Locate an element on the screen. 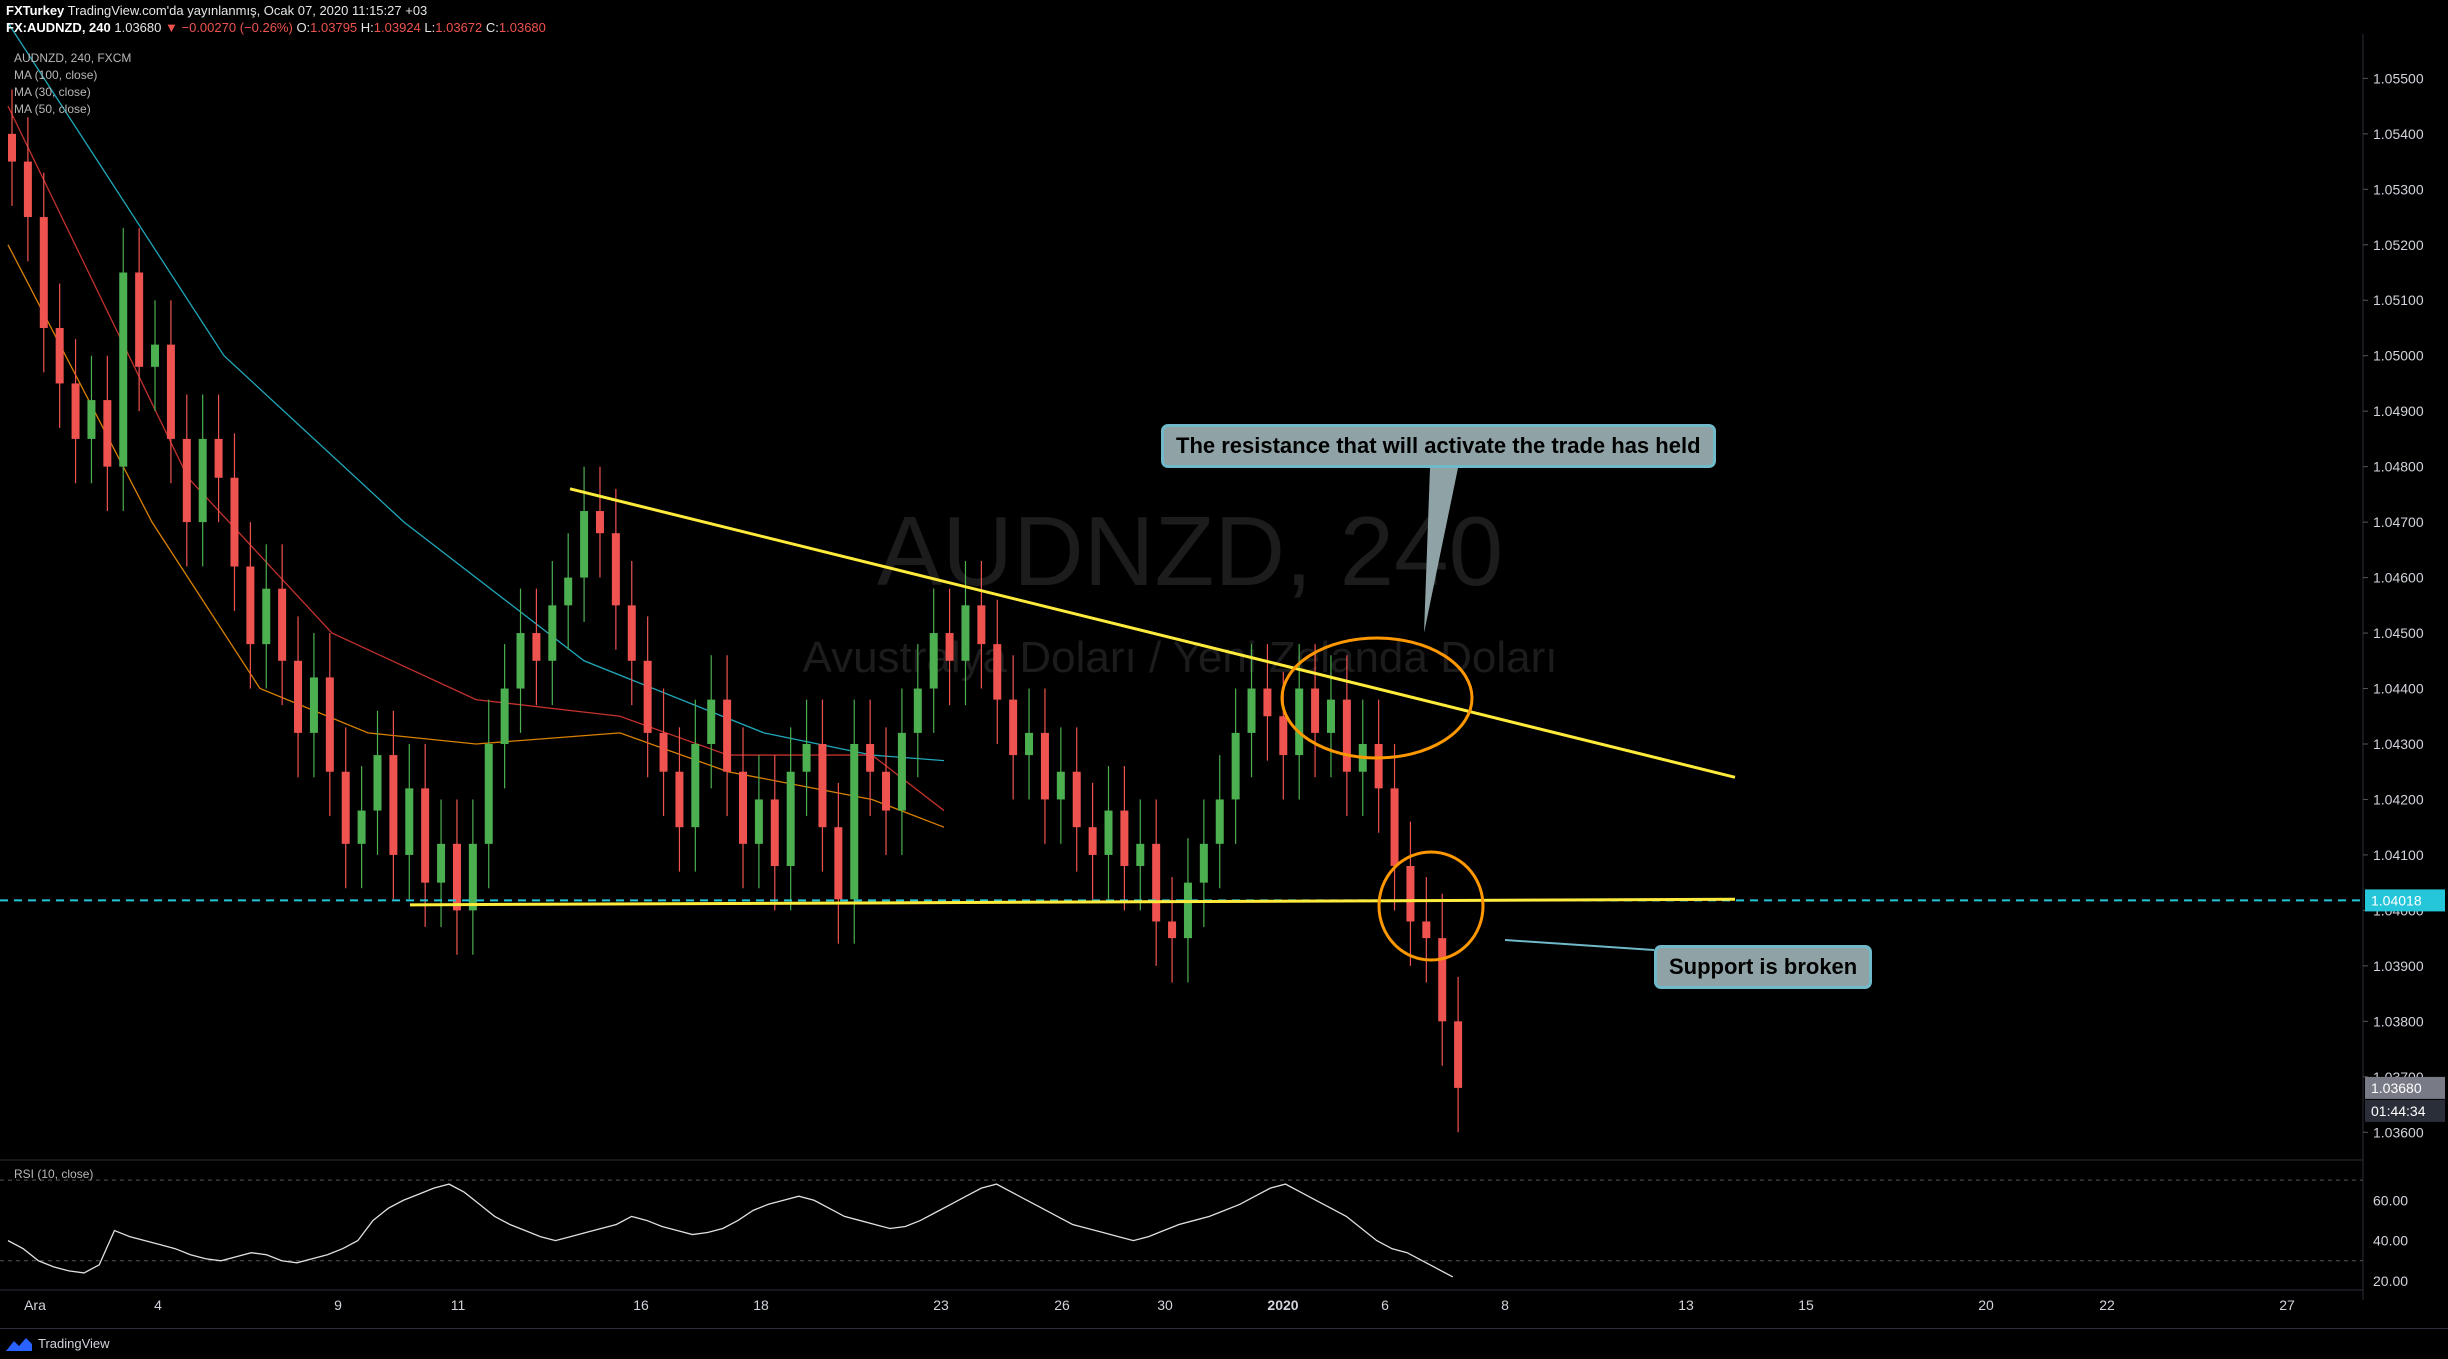 This screenshot has height=1359, width=2448. legend-rsi: RSI (10, close) is located at coordinates (54, 1174).